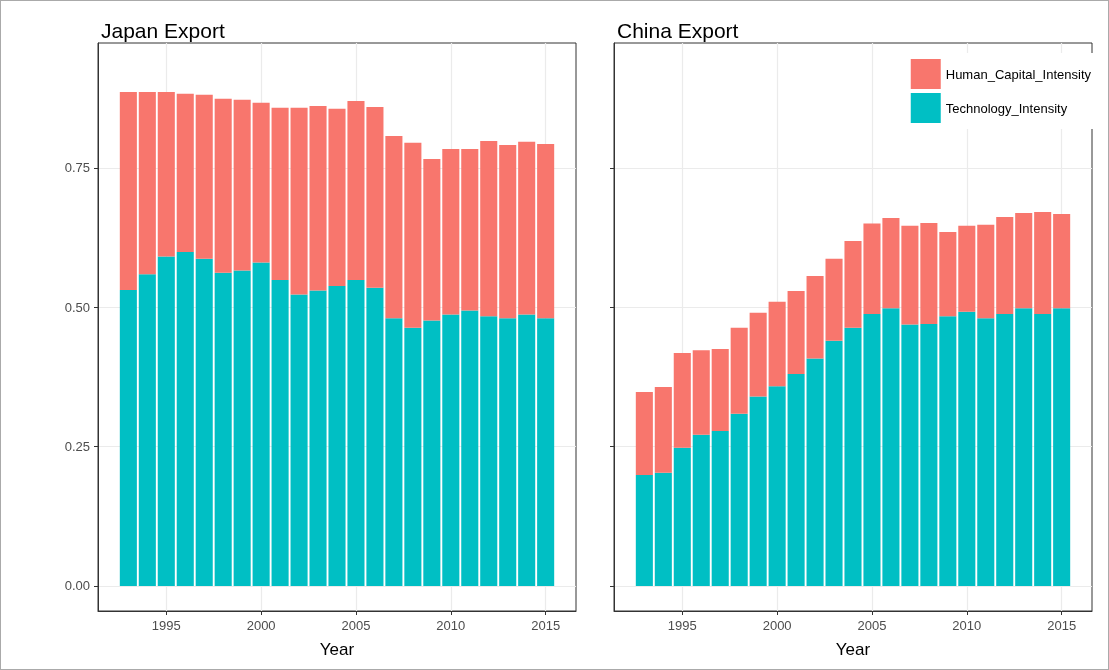  Describe the element at coordinates (77, 307) in the screenshot. I see `y-tick-label: 0.50` at that location.